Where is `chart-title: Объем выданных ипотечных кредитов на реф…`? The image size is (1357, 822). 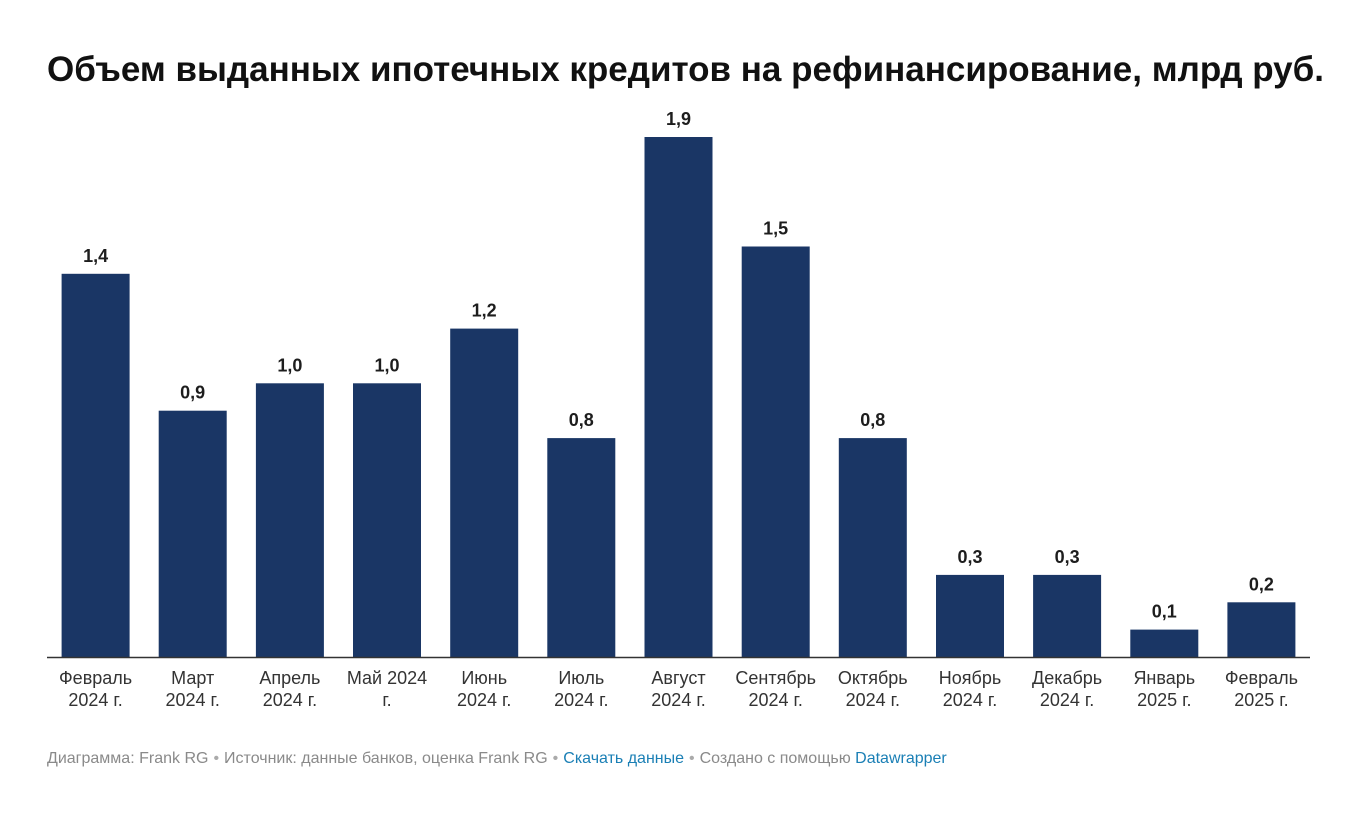
chart-title: Объем выданных ипотечных кредитов на реф… is located at coordinates (685, 69).